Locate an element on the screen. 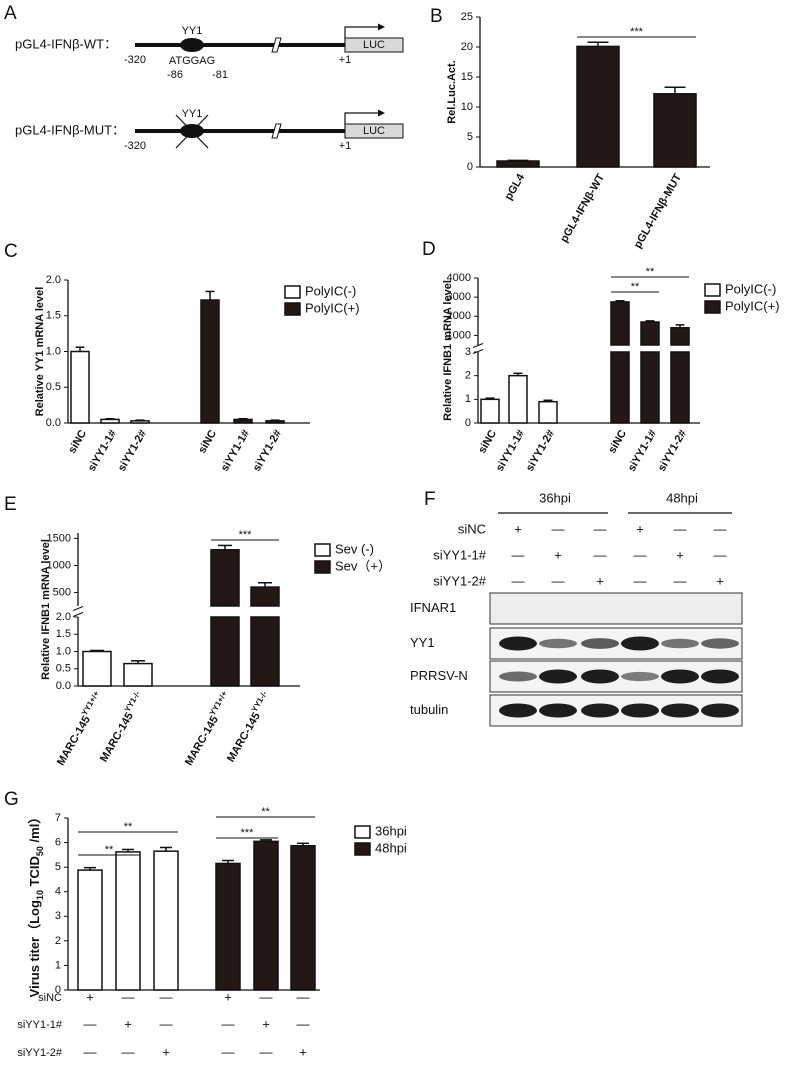 The height and width of the screenshot is (1071, 795). panel-f: F 36hpi 48hpi is located at coordinates (578, 501).